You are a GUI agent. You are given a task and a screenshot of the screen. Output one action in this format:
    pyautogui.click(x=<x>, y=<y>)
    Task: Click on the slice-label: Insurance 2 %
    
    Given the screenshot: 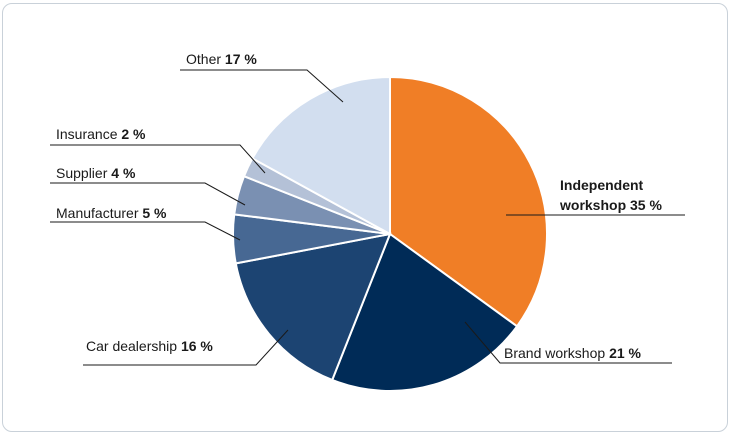 What is the action you would take?
    pyautogui.click(x=101, y=134)
    